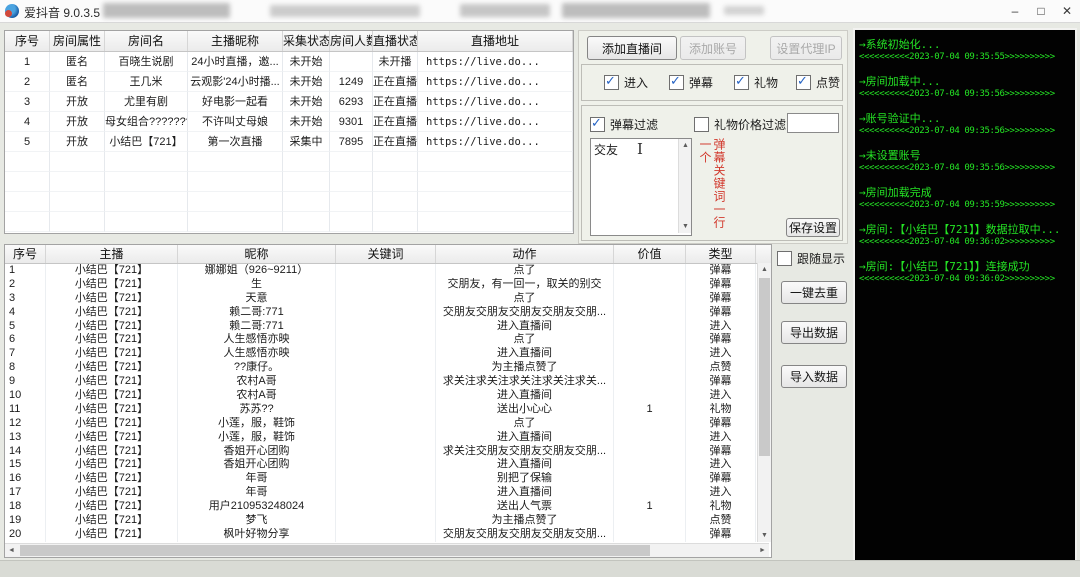  Describe the element at coordinates (712, 183) in the screenshot. I see `keywords-hint: 弹幕关键词一行一个` at that location.